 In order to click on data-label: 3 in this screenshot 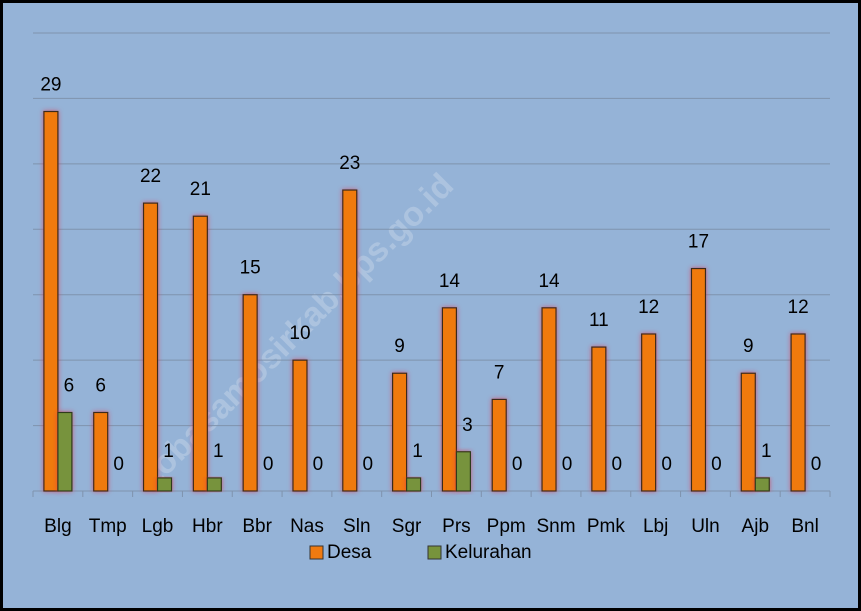, I will do `click(467, 425)`.